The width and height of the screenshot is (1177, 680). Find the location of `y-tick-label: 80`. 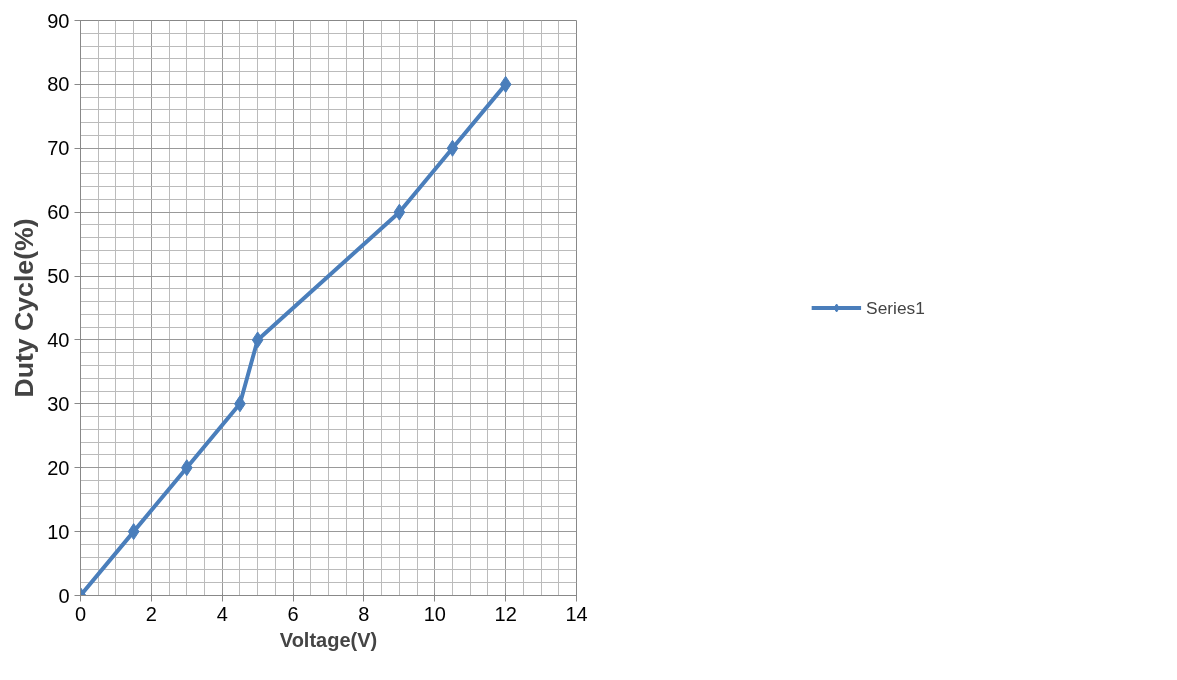

y-tick-label: 80 is located at coordinates (58, 84).